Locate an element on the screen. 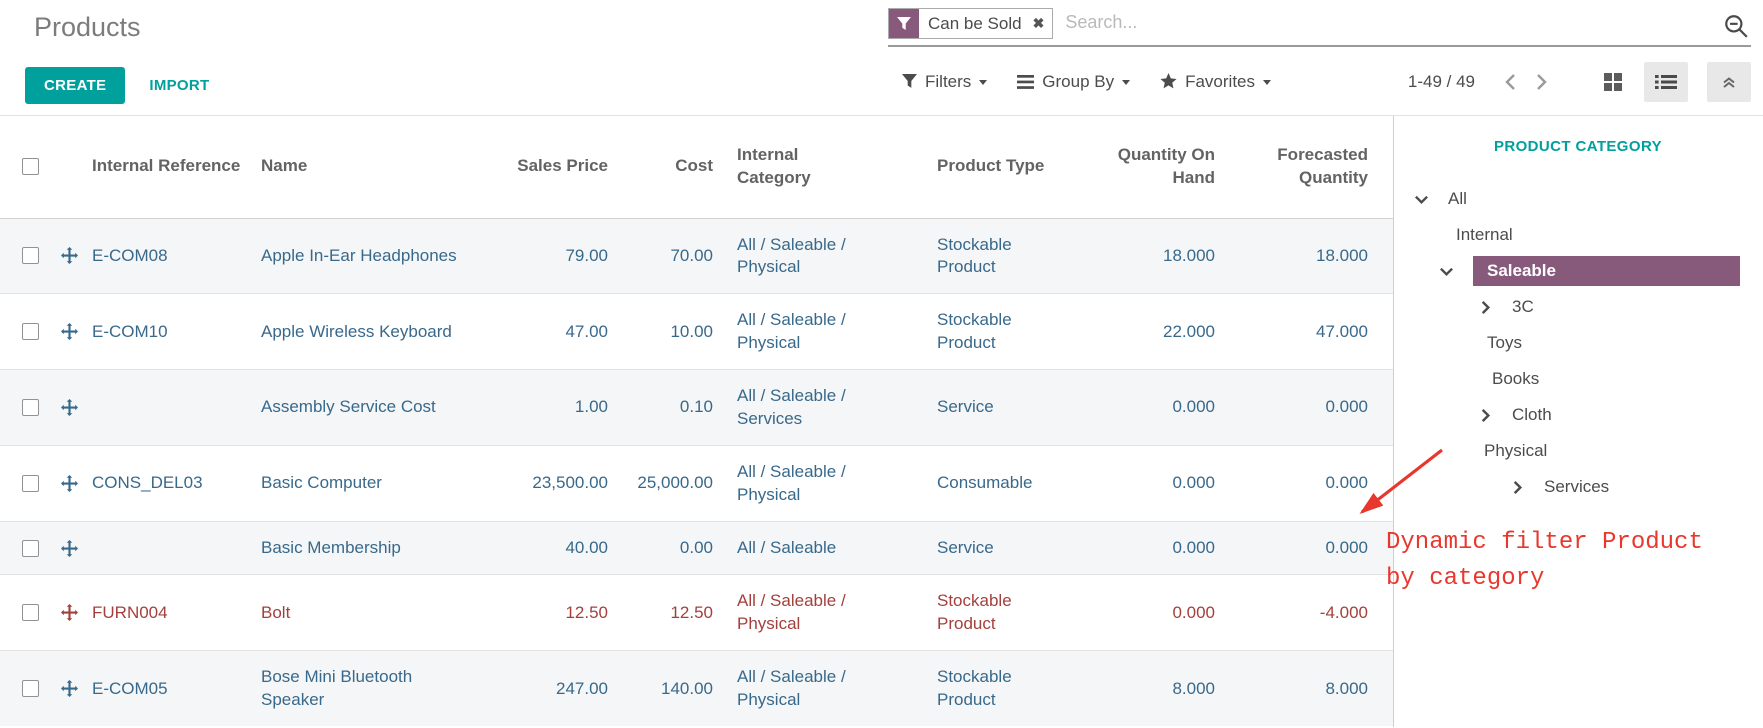  col-product-type: Product Type is located at coordinates (1008, 167).